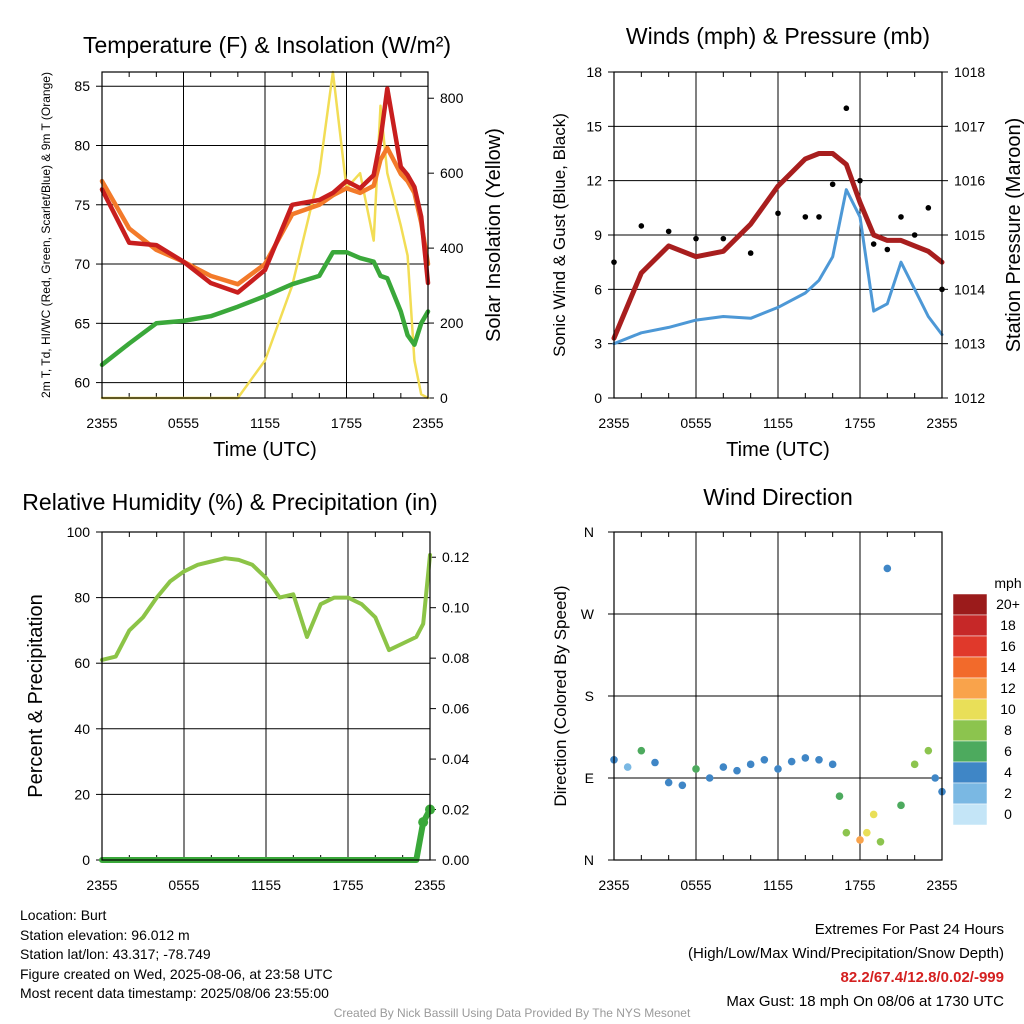  What do you see at coordinates (969, 181) in the screenshot?
I see `y2-tick-label: 1016` at bounding box center [969, 181].